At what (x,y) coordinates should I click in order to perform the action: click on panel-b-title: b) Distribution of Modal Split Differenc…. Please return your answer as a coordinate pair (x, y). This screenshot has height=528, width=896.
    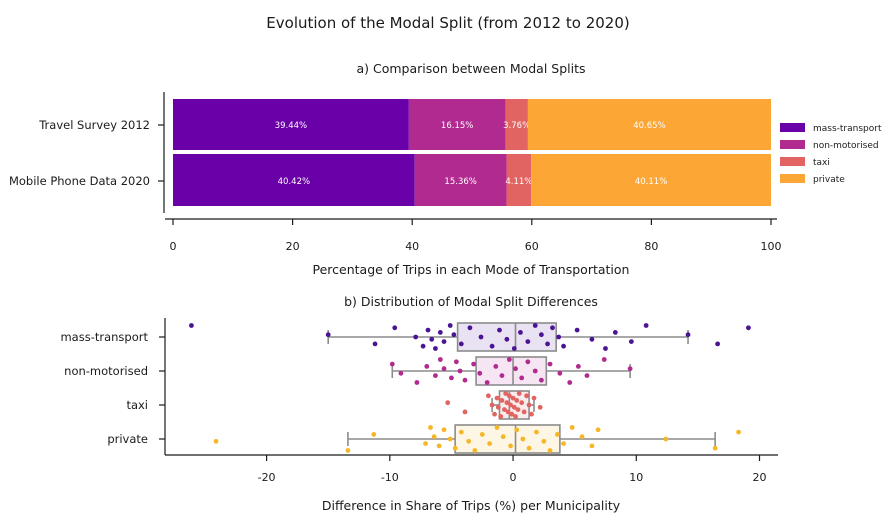
    Looking at the image, I should click on (471, 301).